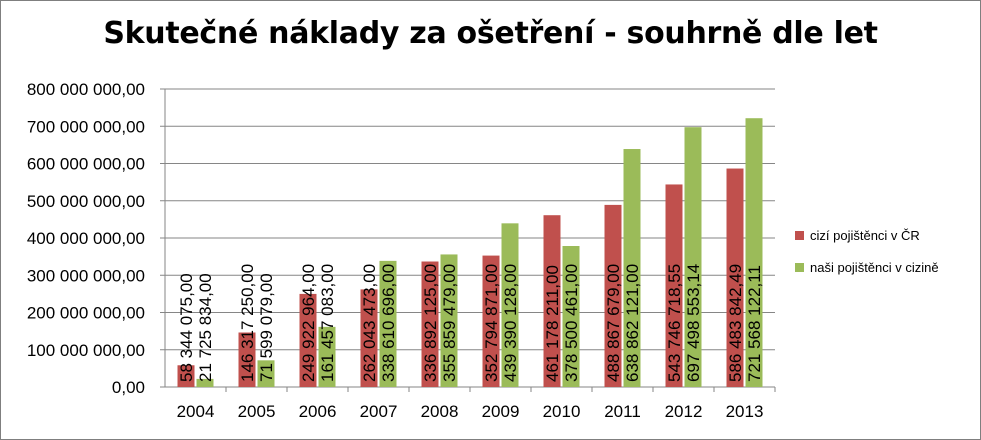  Describe the element at coordinates (257, 411) in the screenshot. I see `x-tick-label: 2005` at that location.